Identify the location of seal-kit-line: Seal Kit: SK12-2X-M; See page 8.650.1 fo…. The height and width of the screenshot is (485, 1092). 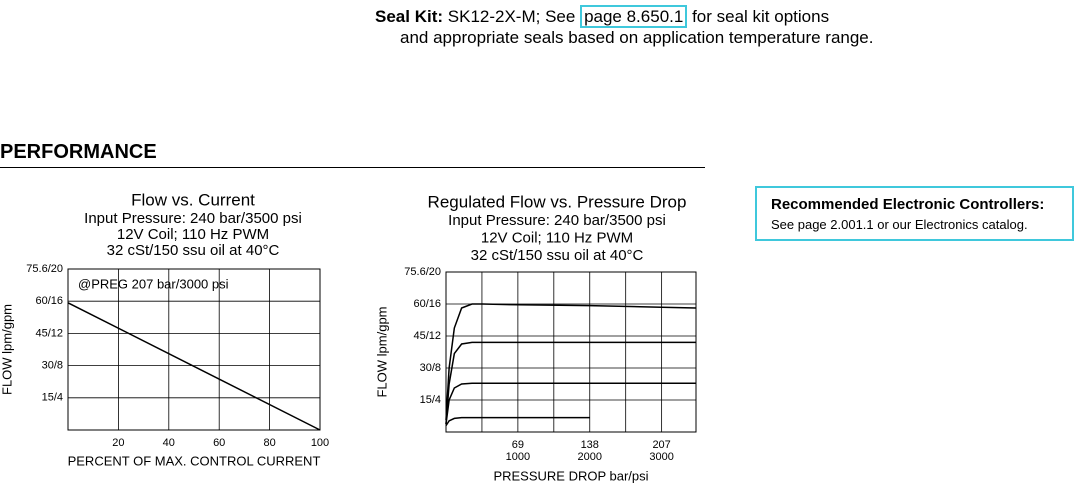
(624, 16).